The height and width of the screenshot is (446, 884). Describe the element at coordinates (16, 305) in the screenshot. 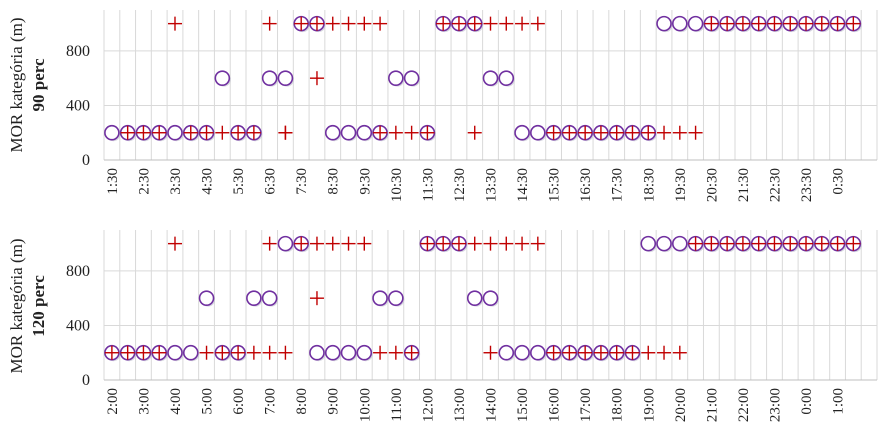

I see `y-axis-label: MOR kategória (m)` at that location.